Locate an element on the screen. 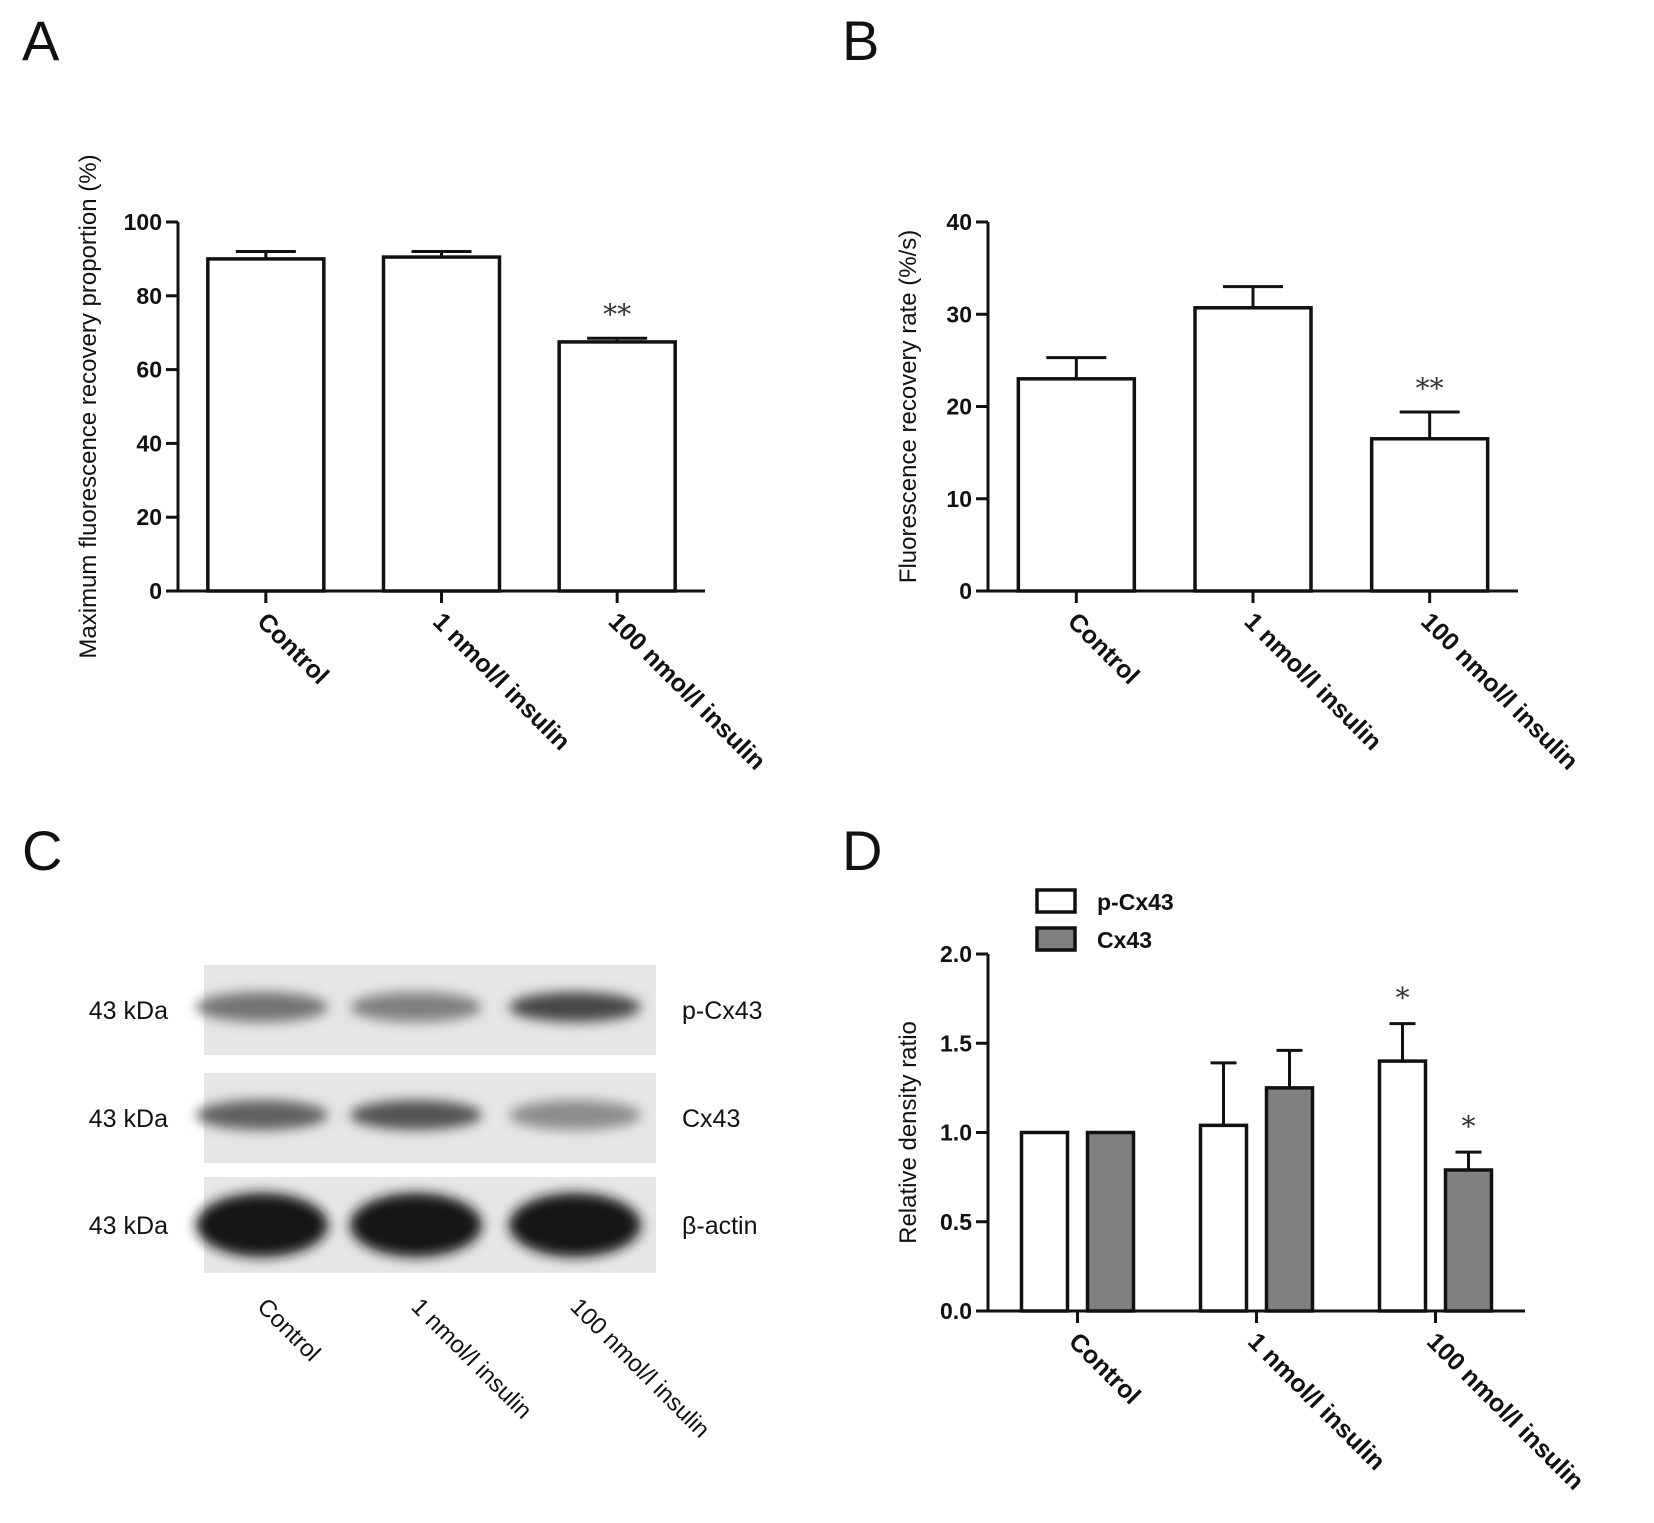 The height and width of the screenshot is (1523, 1654). lane-label: 1 nmol/l insulin is located at coordinates (471, 1358).